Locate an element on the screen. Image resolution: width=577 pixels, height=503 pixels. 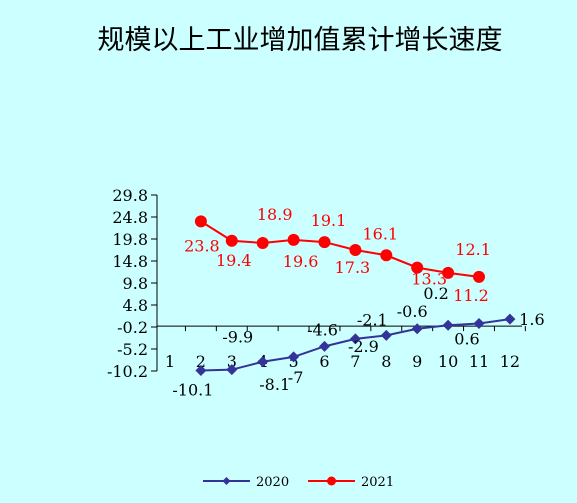
data-label-2020: 0.2 is located at coordinates (435, 293).